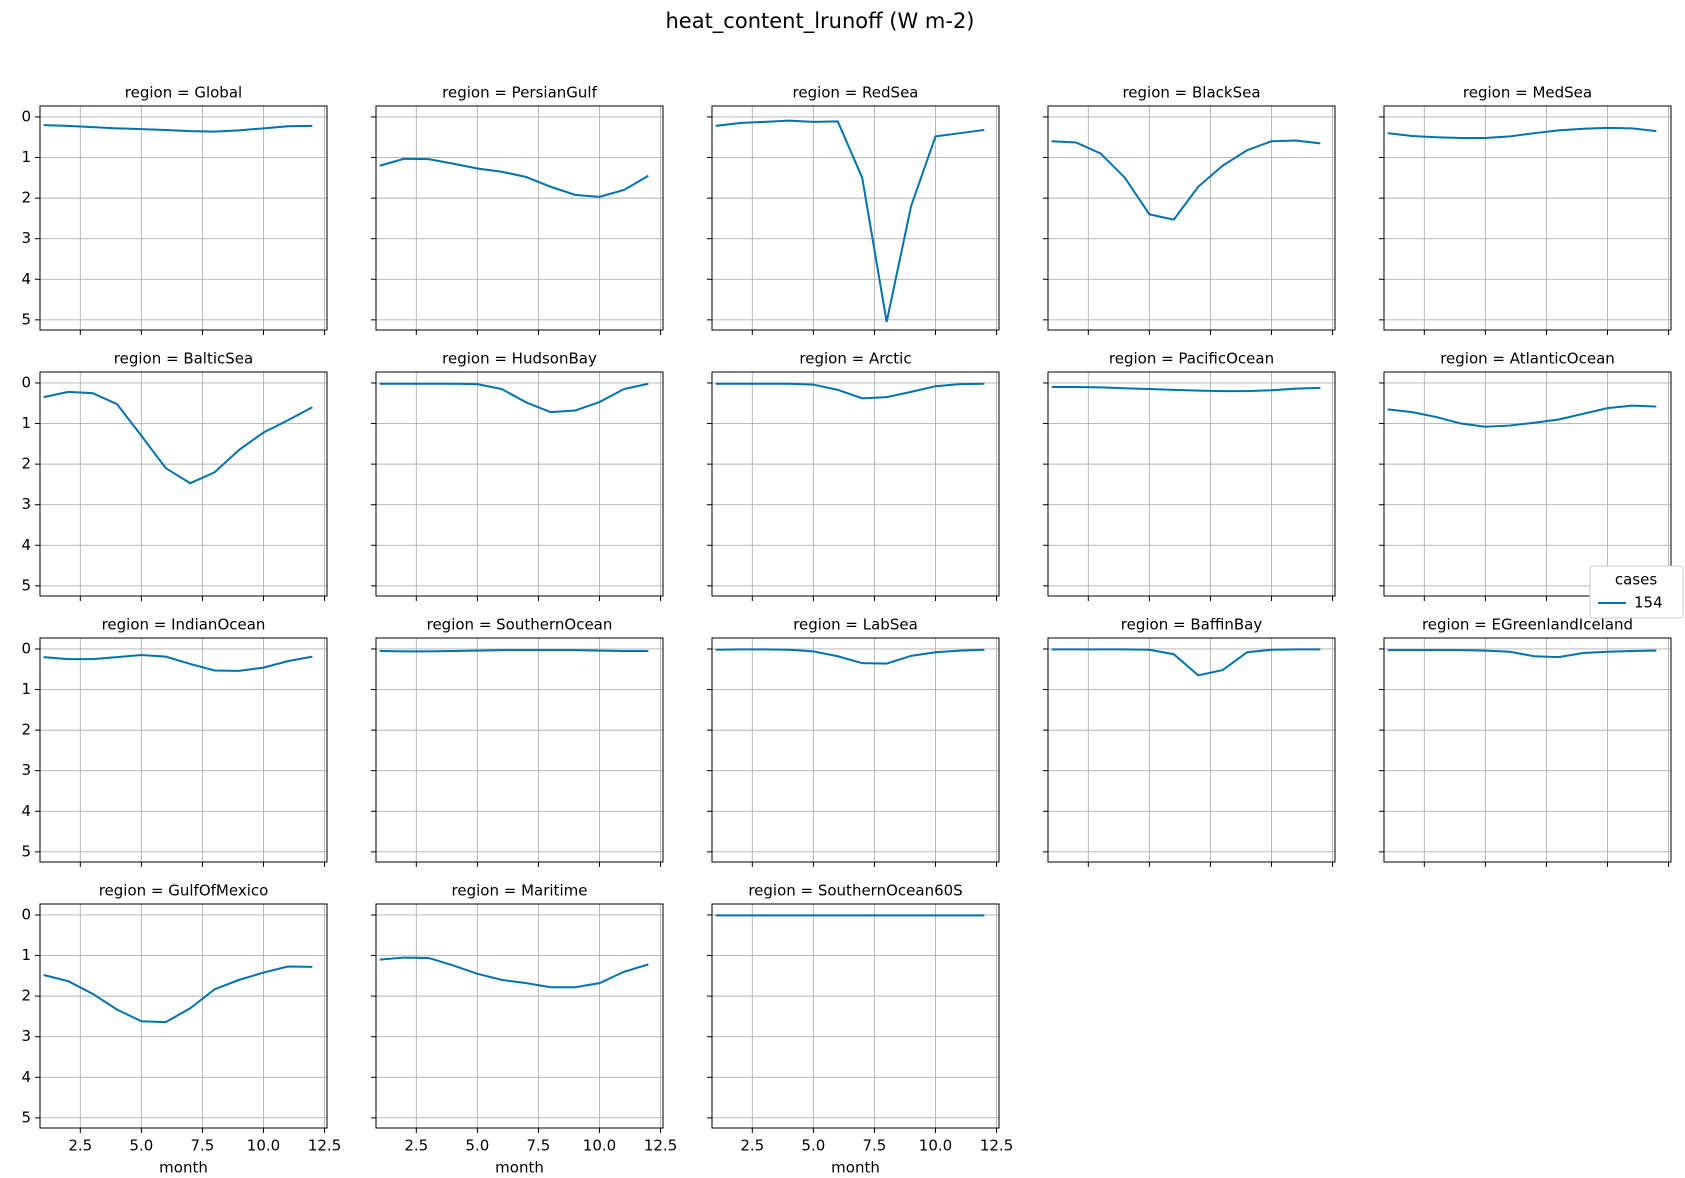 The image size is (1685, 1178). I want to click on panel-title: region = PacificOcean, so click(1191, 359).